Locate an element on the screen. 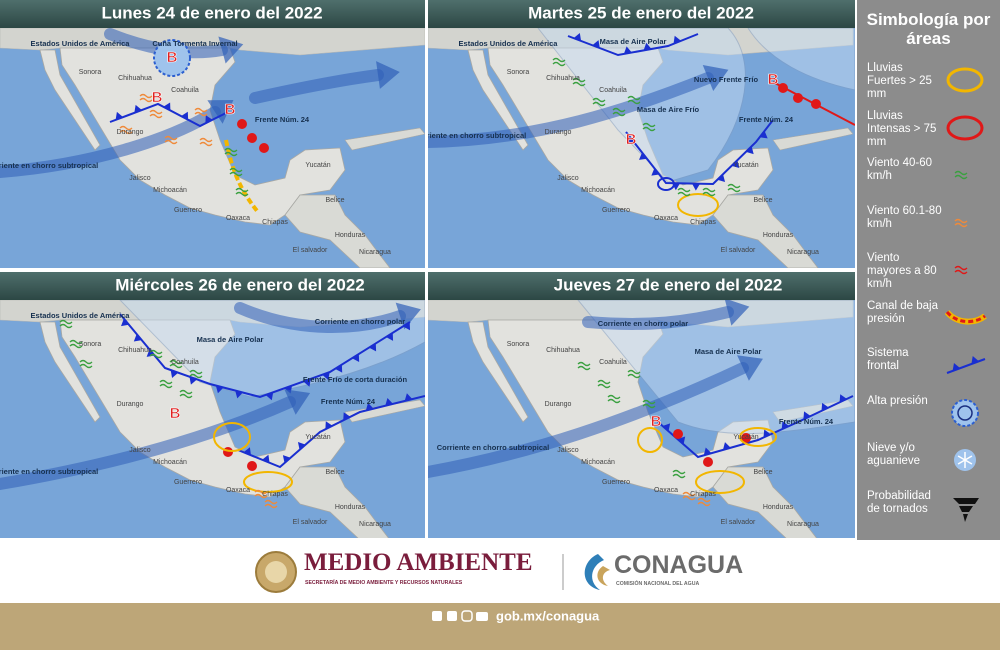 This screenshot has width=1000, height=655. legend-label: Viento 60.1-80 km/h is located at coordinates (904, 217).